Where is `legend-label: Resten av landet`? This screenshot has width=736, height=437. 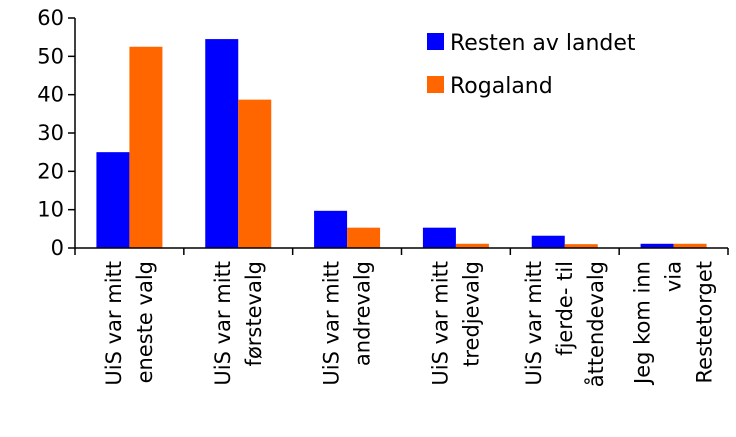 legend-label: Resten av landet is located at coordinates (543, 43).